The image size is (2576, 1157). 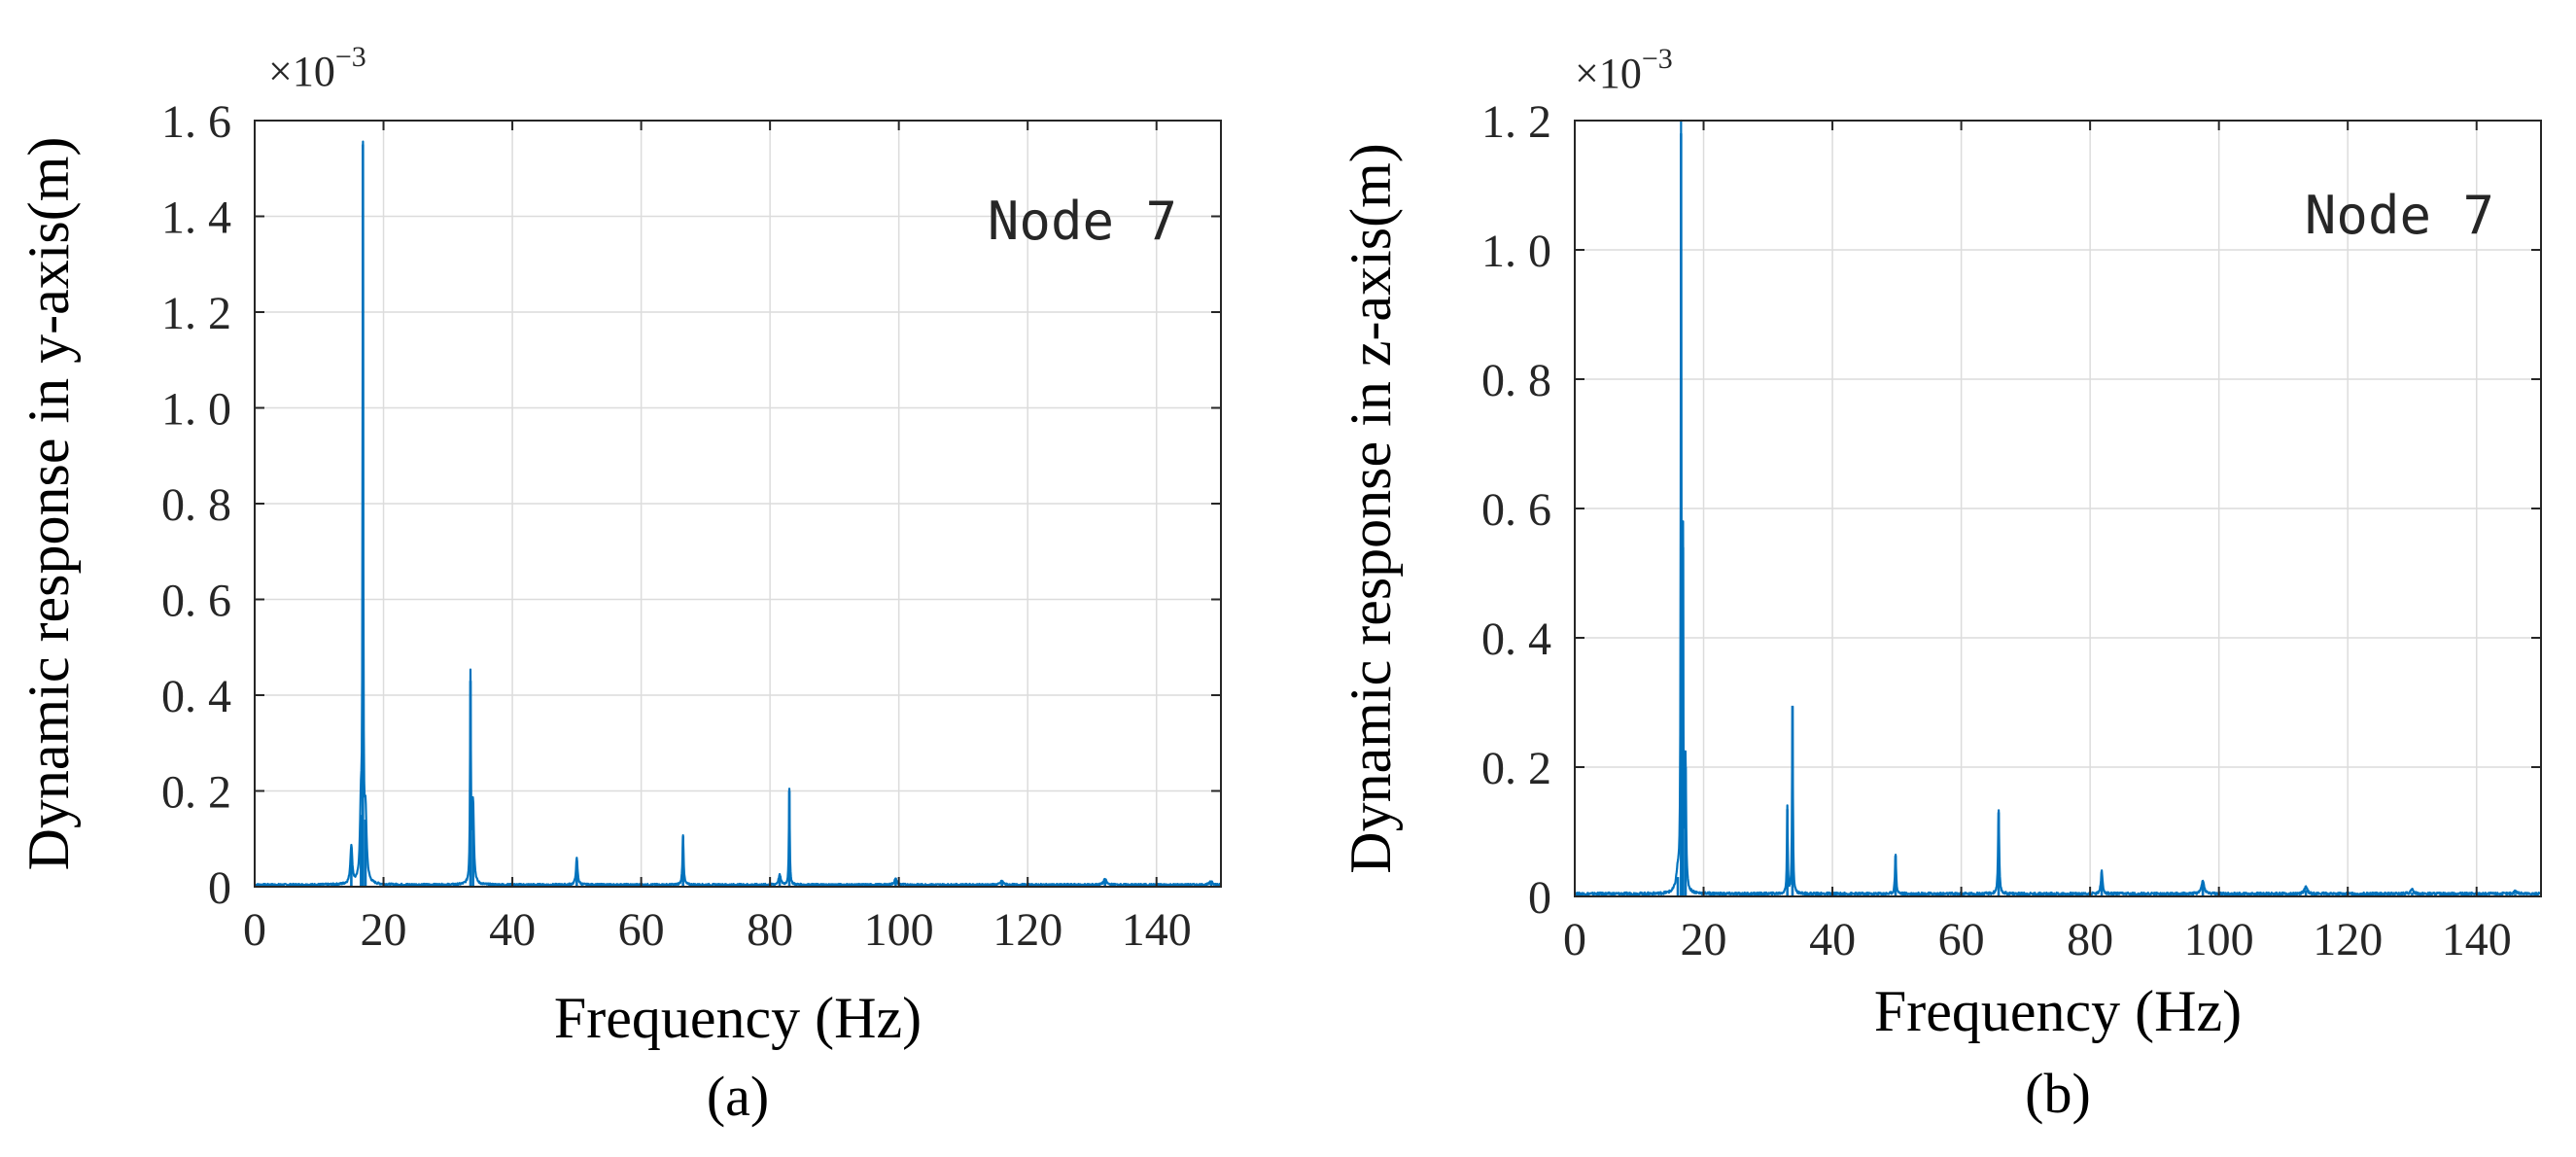 I want to click on panel-caption: (b), so click(x=2058, y=1093).